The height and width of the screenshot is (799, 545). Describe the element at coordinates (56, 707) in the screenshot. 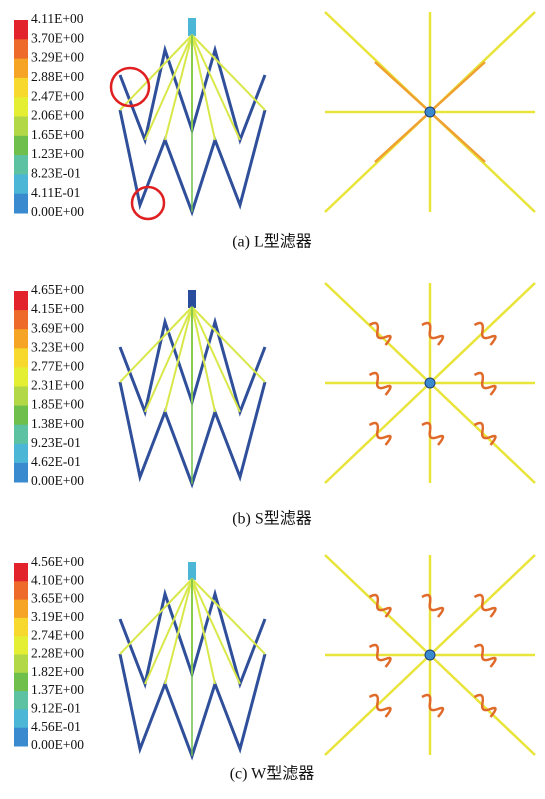

I see `legend-label: 9.12E-01` at that location.